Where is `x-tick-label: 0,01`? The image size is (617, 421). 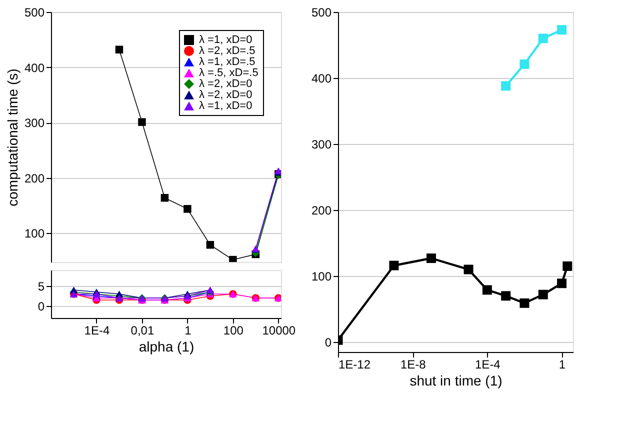
x-tick-label: 0,01 is located at coordinates (142, 331).